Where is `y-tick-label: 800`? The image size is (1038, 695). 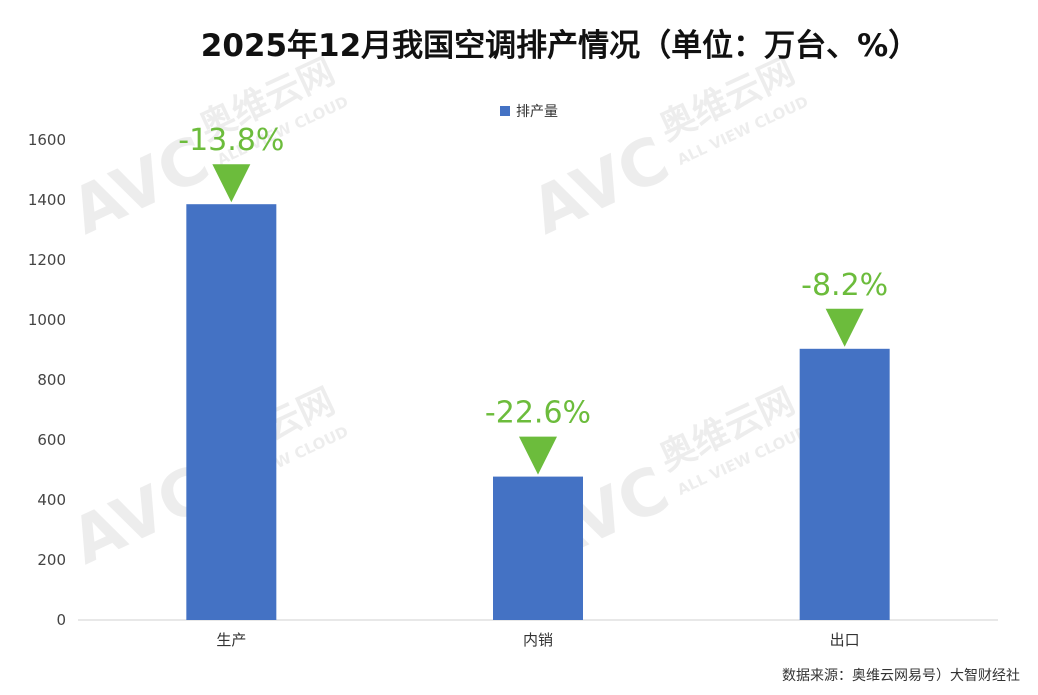
y-tick-label: 800 is located at coordinates (51, 380).